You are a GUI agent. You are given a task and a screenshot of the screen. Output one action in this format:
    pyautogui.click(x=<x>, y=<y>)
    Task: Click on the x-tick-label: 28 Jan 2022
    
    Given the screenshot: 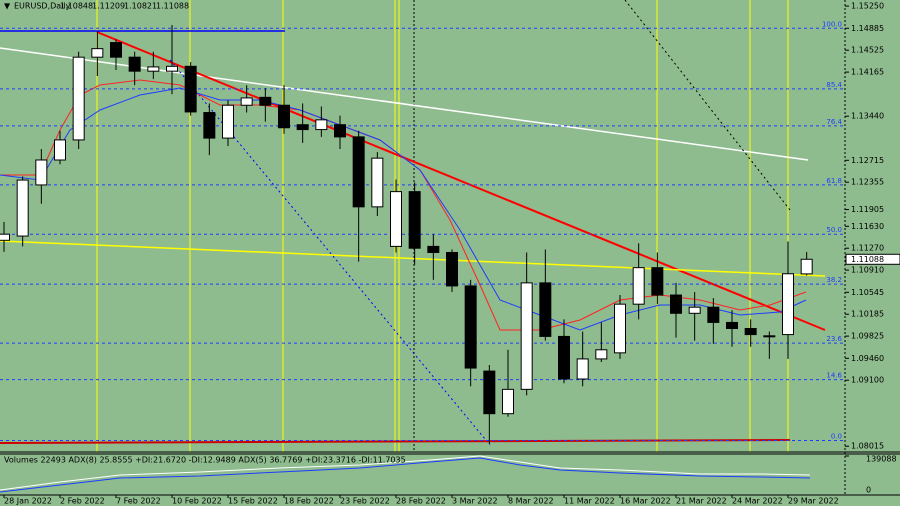 What is the action you would take?
    pyautogui.click(x=28, y=501)
    